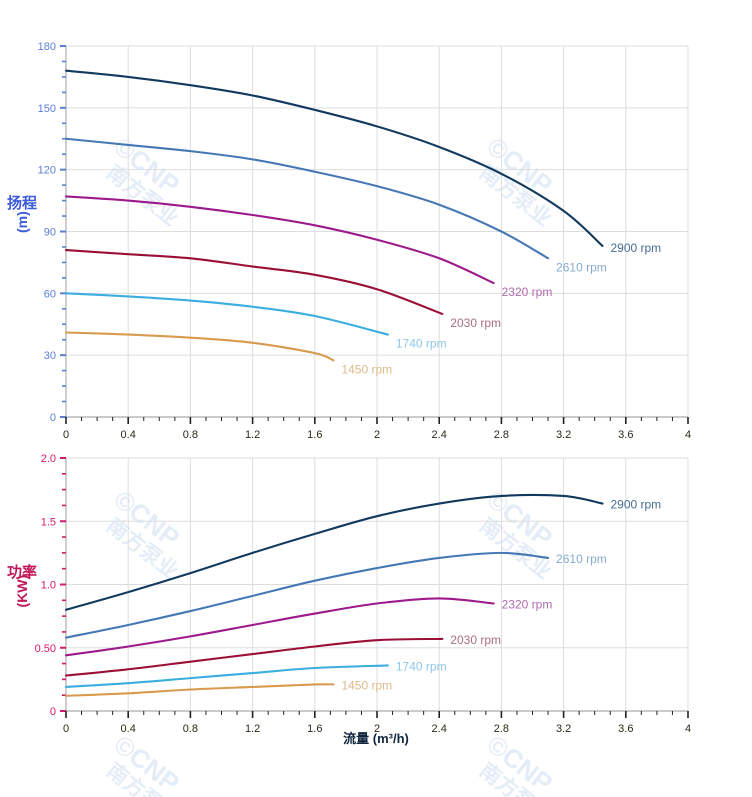  I want to click on curve-s2900, so click(334, 552).